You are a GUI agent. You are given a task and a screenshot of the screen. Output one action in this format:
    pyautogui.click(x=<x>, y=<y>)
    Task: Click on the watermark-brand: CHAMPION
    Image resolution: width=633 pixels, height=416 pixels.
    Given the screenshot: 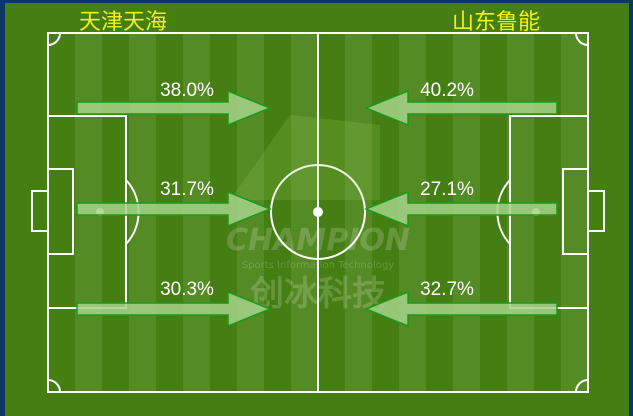 What is the action you would take?
    pyautogui.click(x=318, y=240)
    